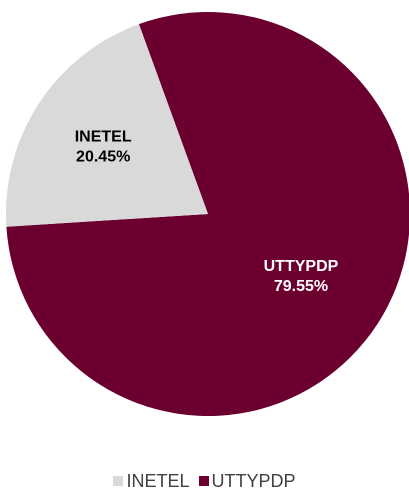 The image size is (409, 498). I want to click on legend-item-uttypdp: UTTYPDP, so click(247, 481).